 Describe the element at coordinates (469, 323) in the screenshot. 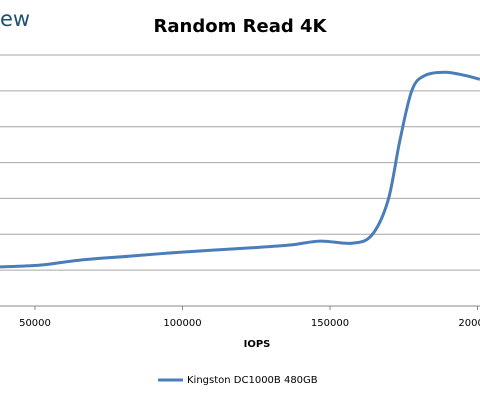

I see `x-tick-label: 200000` at that location.